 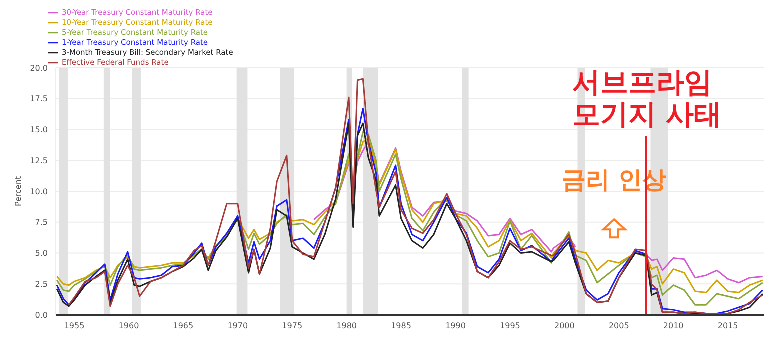 I want to click on y-tick-label: 5.0, so click(x=41, y=253).